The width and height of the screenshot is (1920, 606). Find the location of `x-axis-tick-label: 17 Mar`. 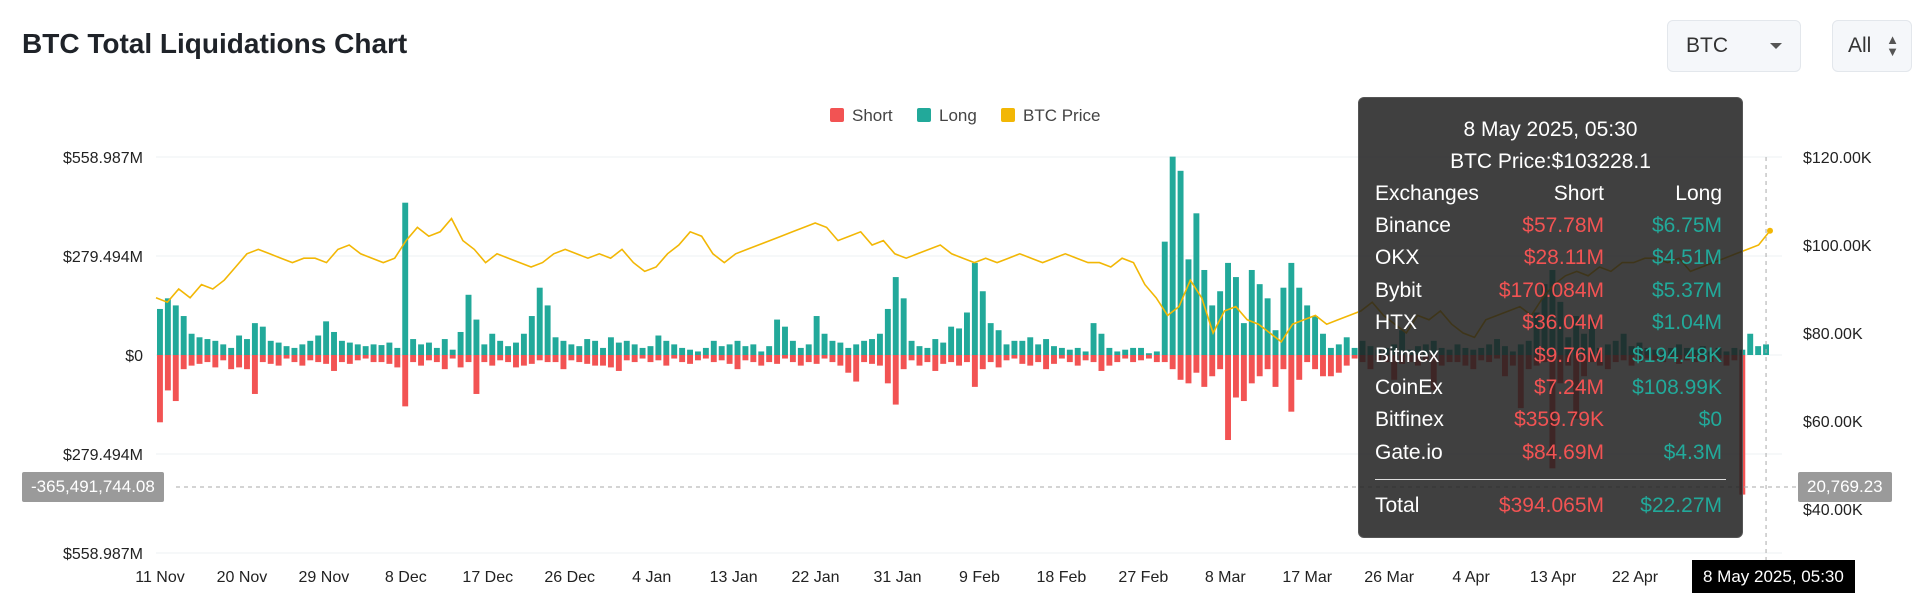

x-axis-tick-label: 17 Mar is located at coordinates (1307, 577).